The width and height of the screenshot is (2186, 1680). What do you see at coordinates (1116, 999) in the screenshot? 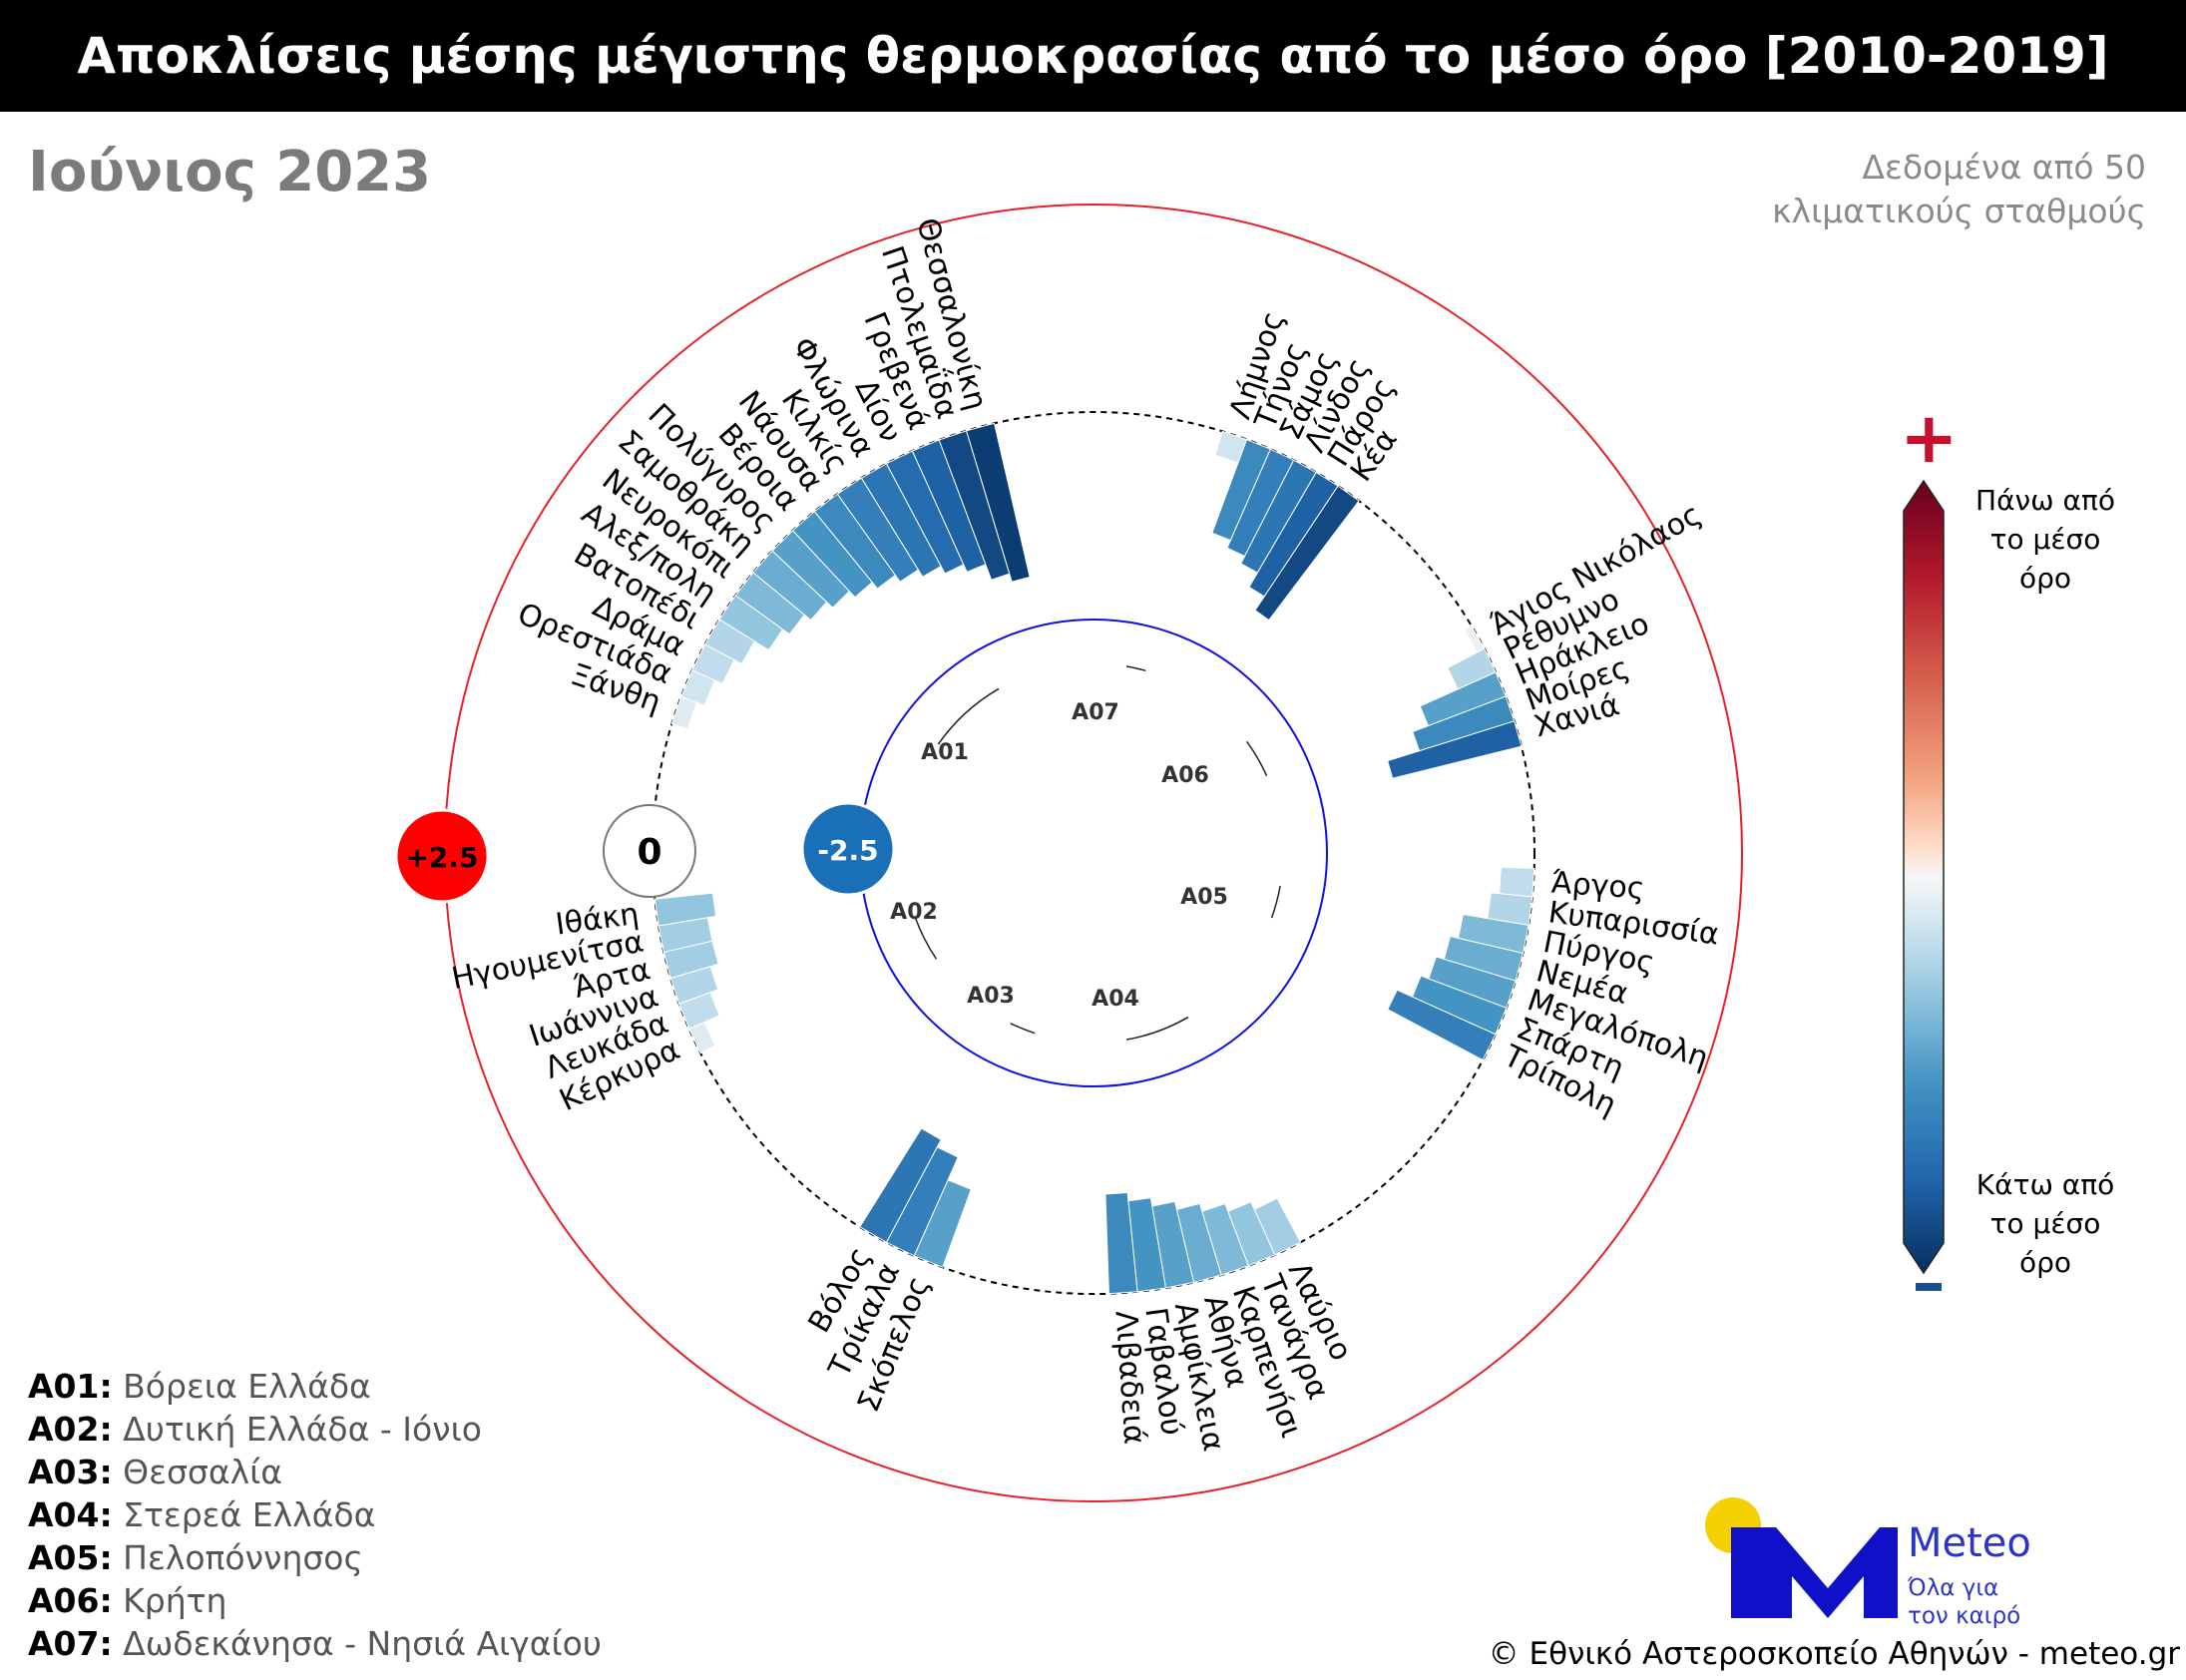
I see `group-label-a04: A04` at bounding box center [1116, 999].